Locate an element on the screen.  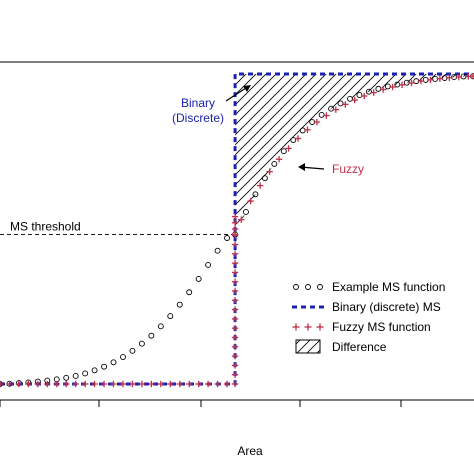
annotation-binary-label: (Discrete) is located at coordinates (198, 118).